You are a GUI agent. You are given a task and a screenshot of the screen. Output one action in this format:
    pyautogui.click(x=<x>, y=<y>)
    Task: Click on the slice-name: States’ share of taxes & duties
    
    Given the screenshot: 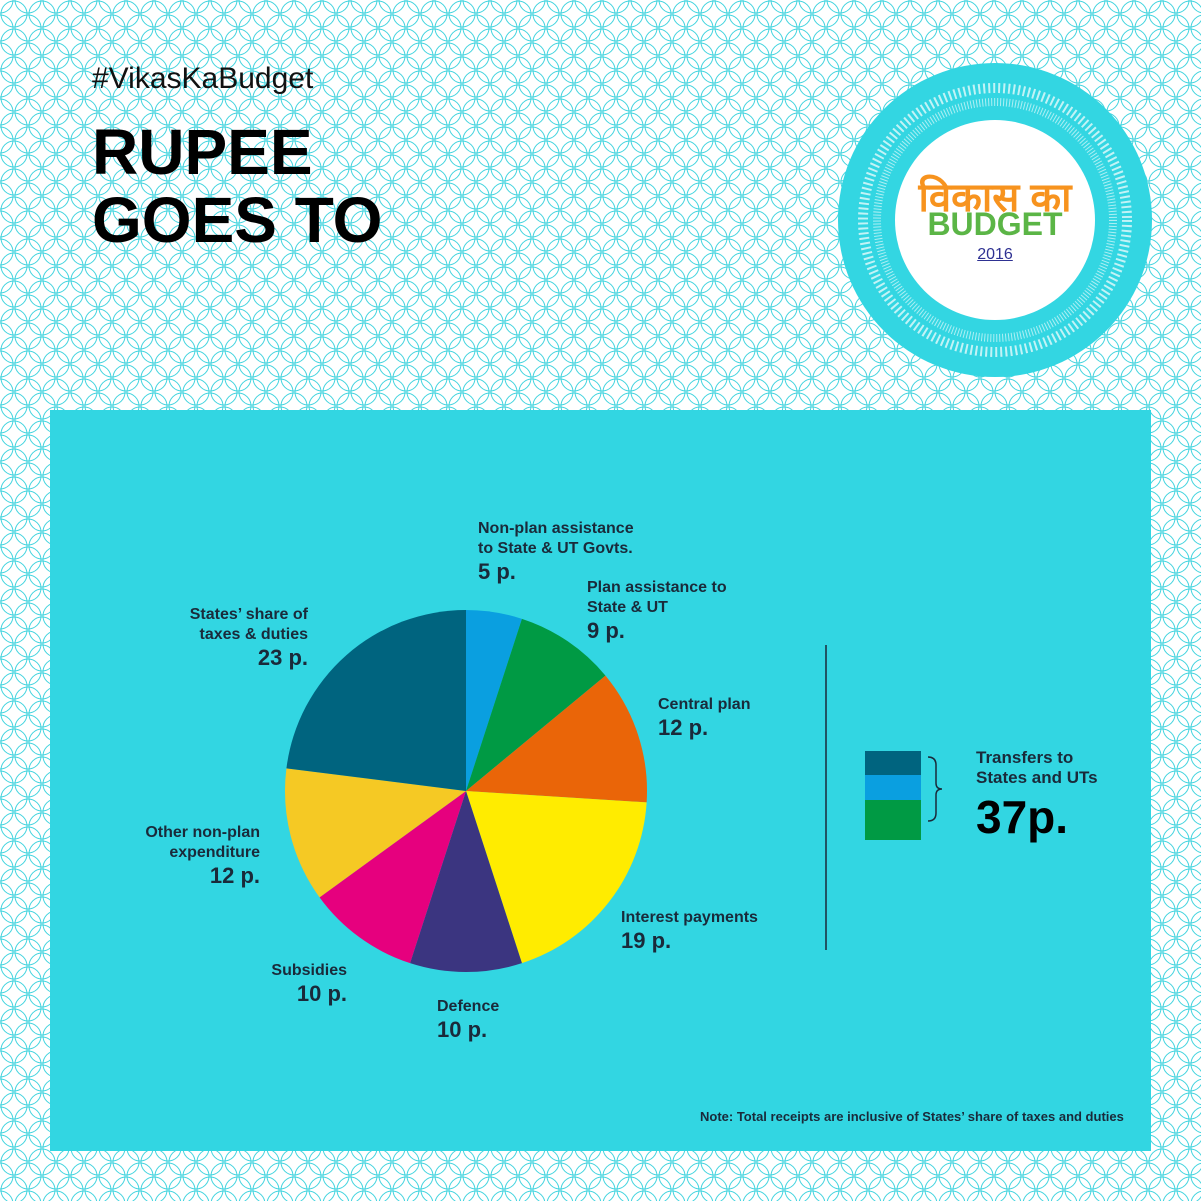 What is the action you would take?
    pyautogui.click(x=248, y=624)
    